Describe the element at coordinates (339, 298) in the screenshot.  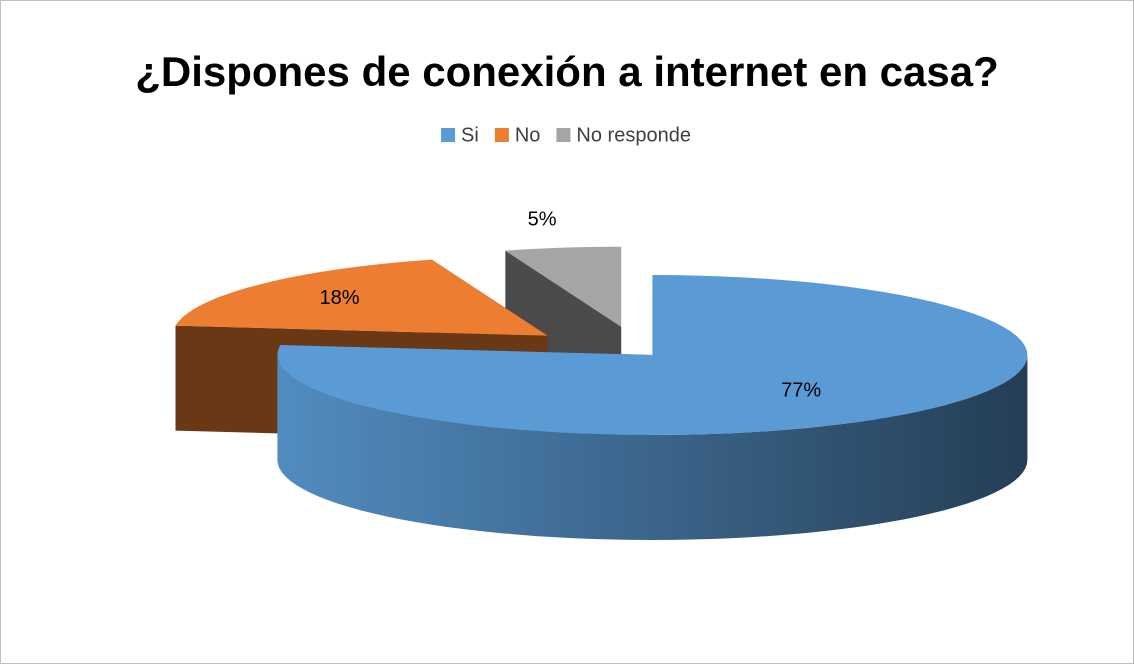
I see `data-label: 18%` at that location.